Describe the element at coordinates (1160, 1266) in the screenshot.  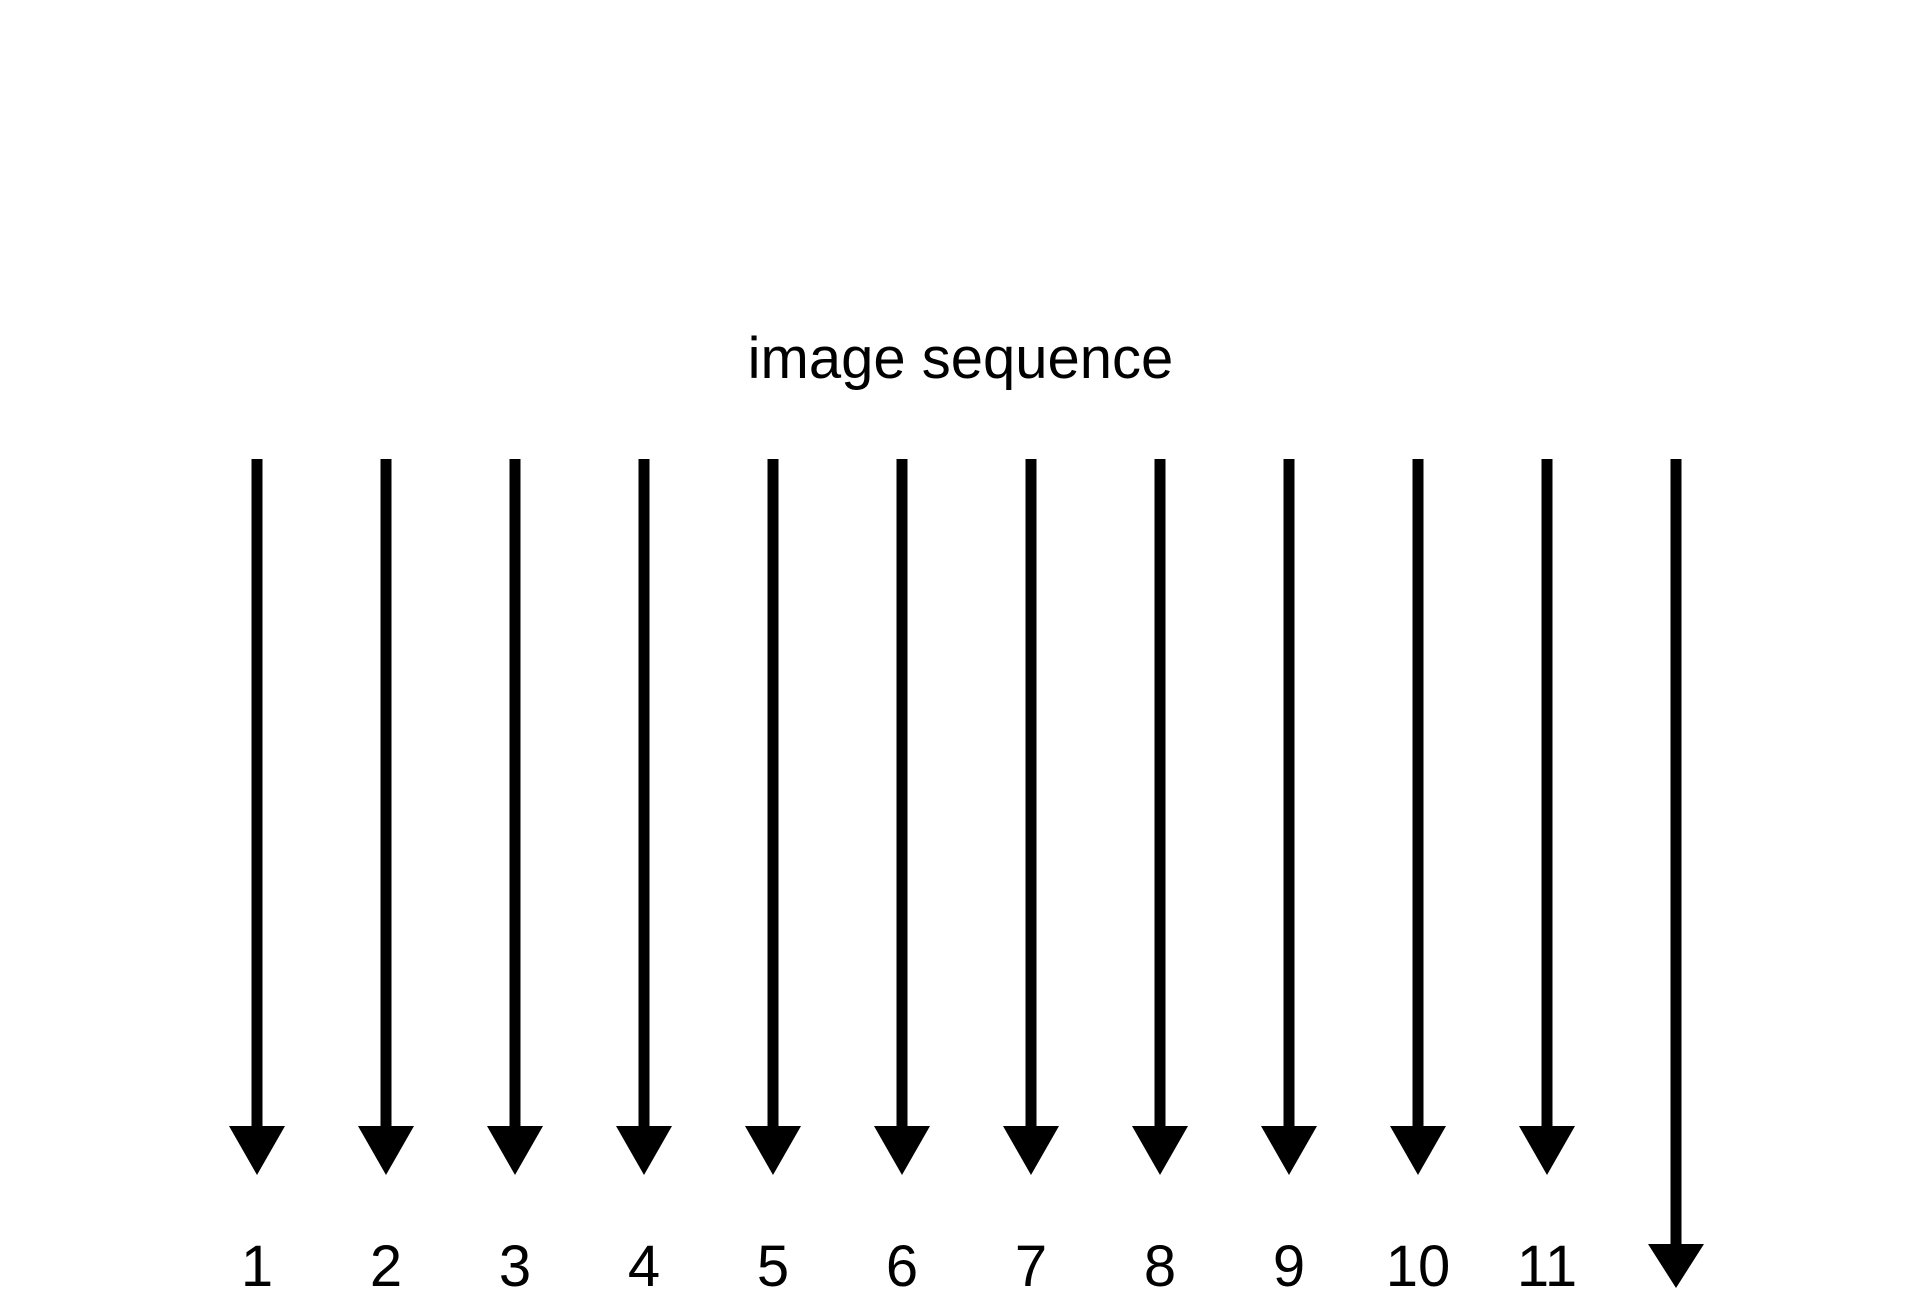
I see `frame-label: 8` at that location.